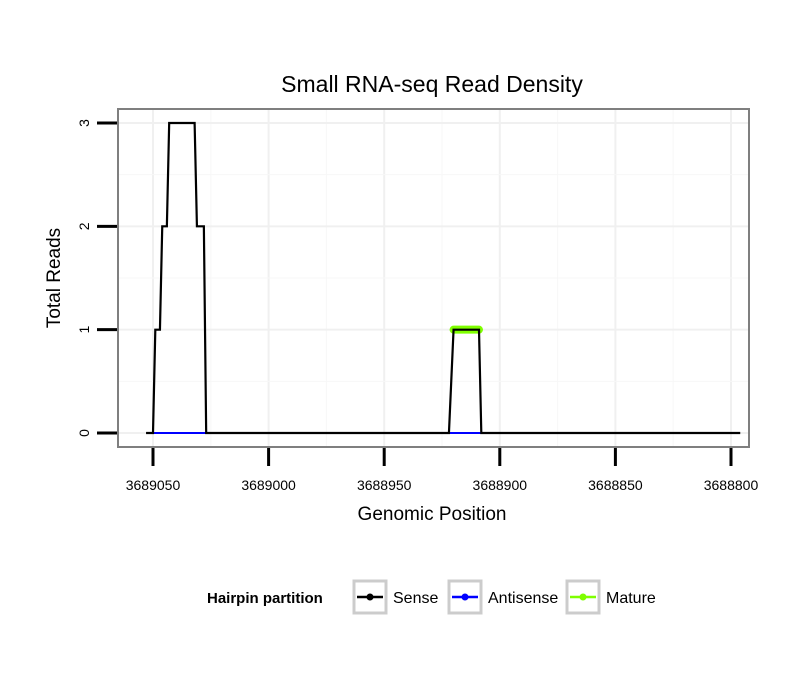 This screenshot has width=810, height=690. Describe the element at coordinates (96, 278) in the screenshot. I see `y-axis: 0 1 2 3` at that location.